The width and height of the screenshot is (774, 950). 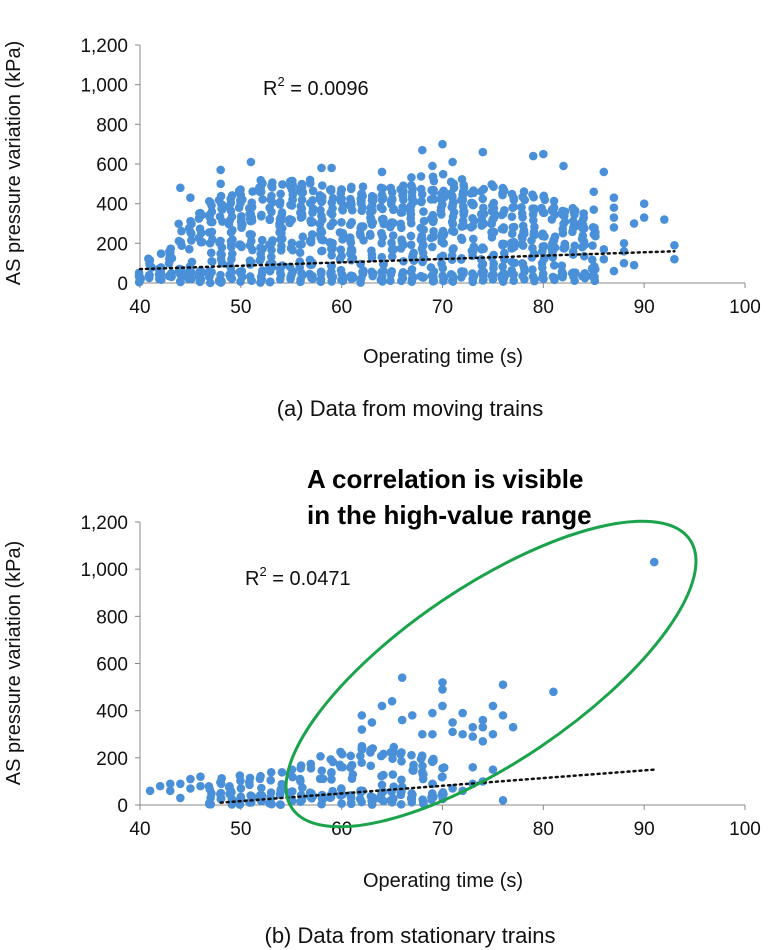 What do you see at coordinates (112, 712) in the screenshot?
I see `y-tick-label: 400` at bounding box center [112, 712].